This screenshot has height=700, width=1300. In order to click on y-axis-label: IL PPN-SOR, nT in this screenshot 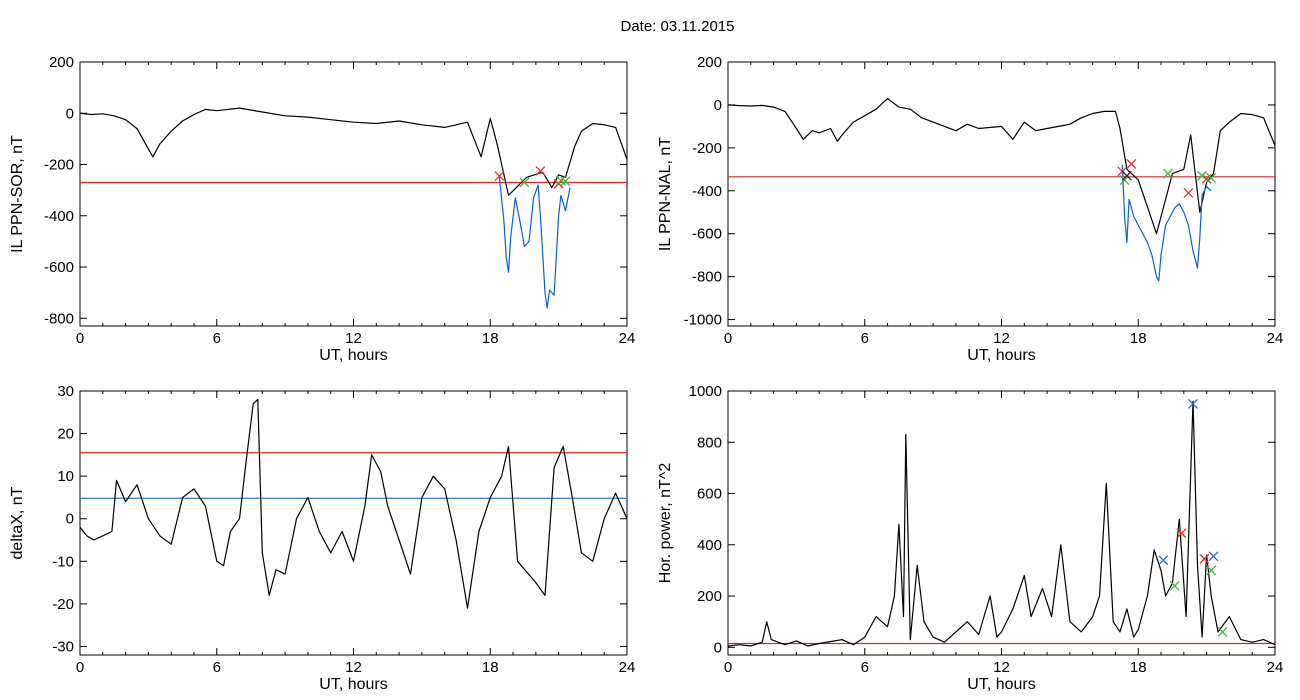, I will do `click(17, 194)`.